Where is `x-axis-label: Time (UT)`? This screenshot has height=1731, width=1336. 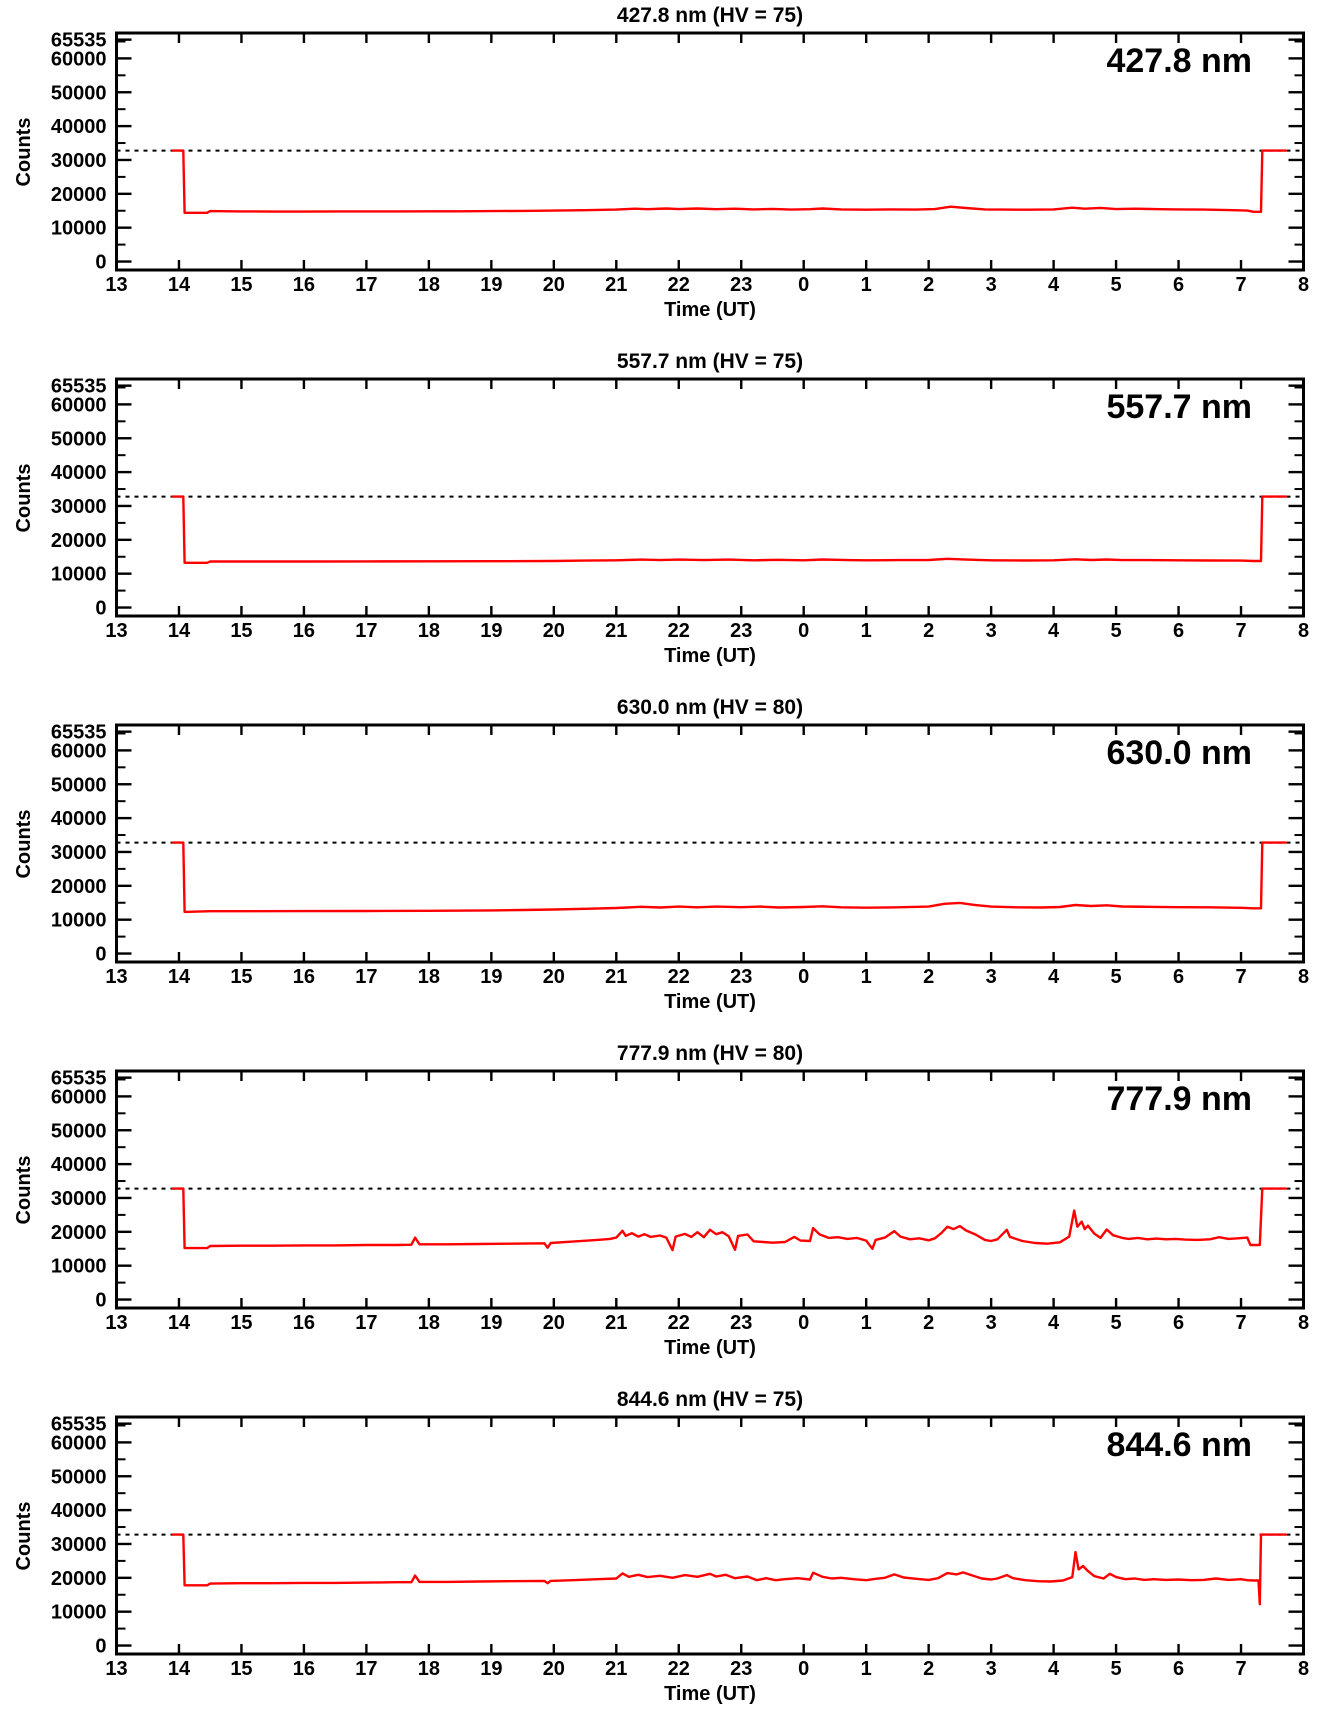 x-axis-label: Time (UT) is located at coordinates (710, 310).